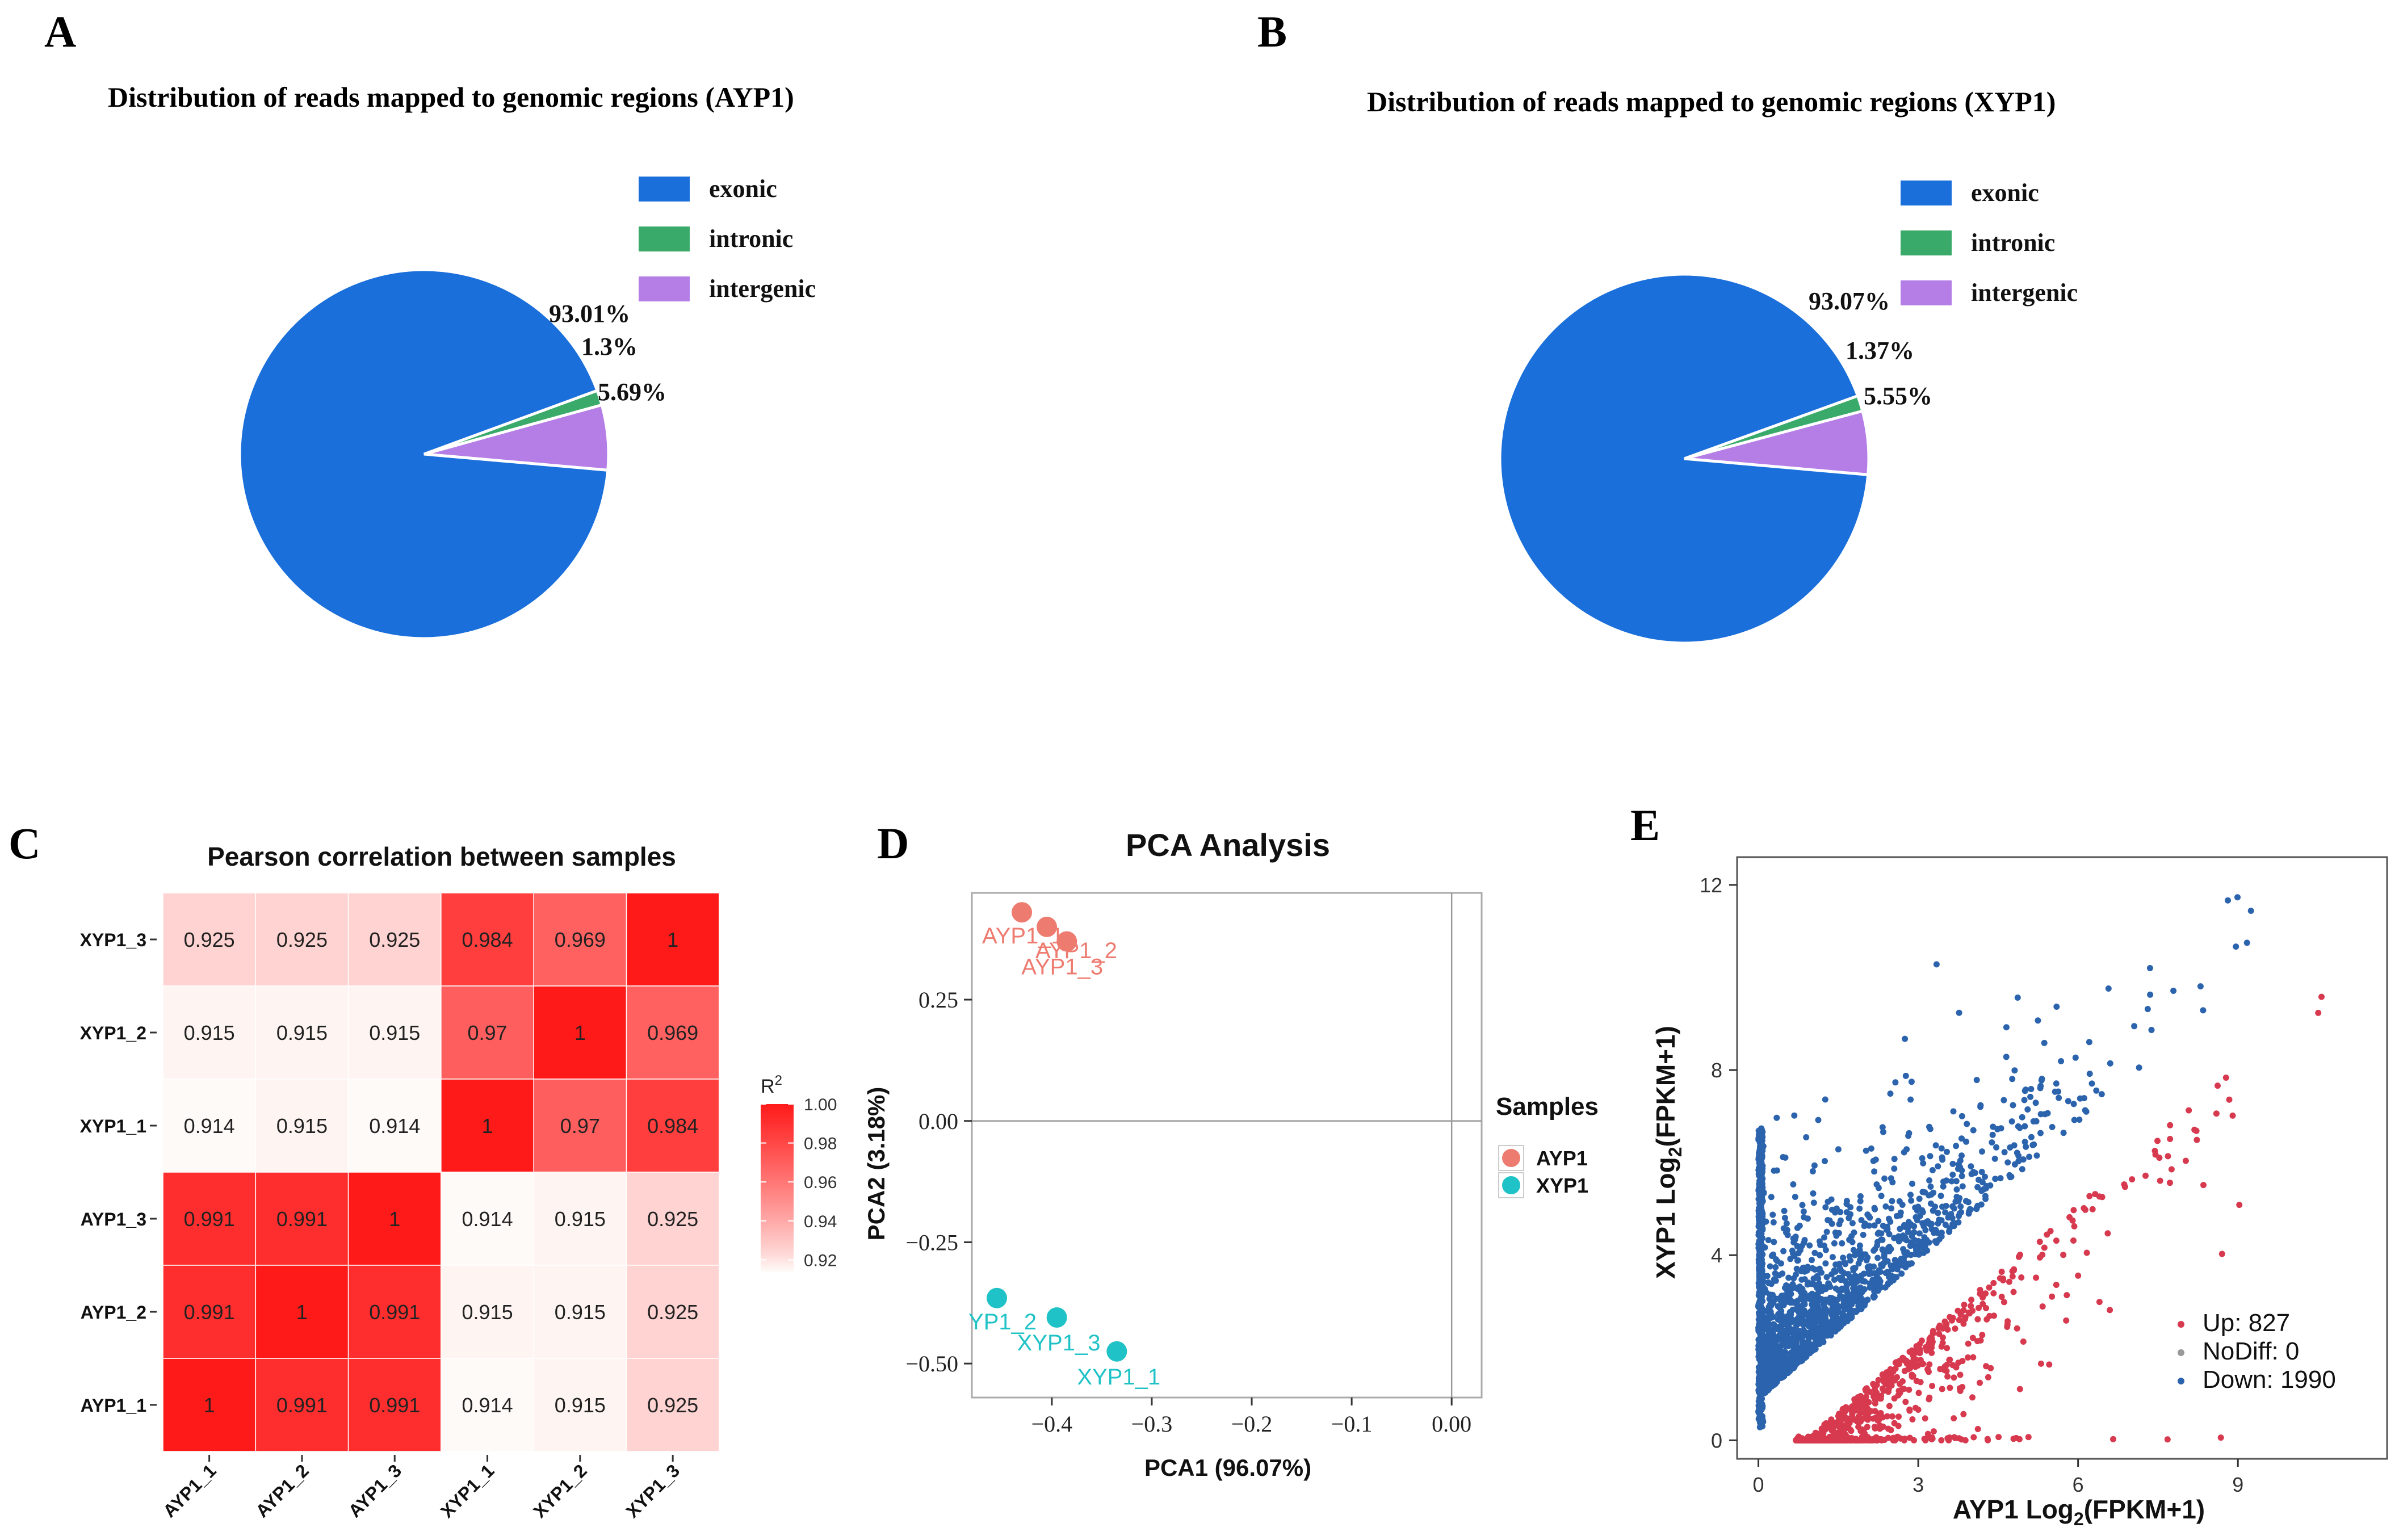  Describe the element at coordinates (771, 1085) in the screenshot. I see `heatmap-legend-title: R2` at that location.